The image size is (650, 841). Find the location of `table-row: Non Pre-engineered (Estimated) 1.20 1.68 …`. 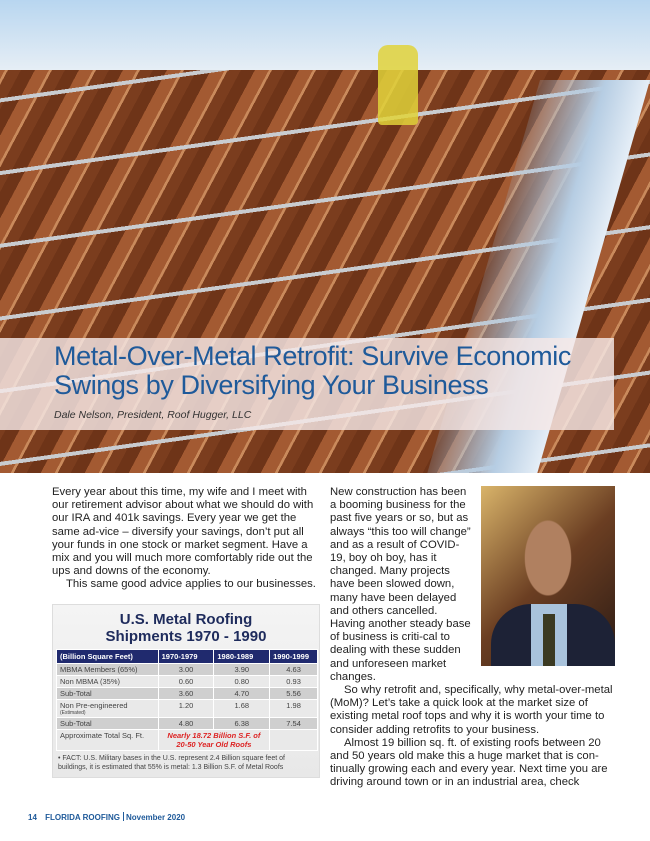

table-row: Non Pre-engineered (Estimated) 1.20 1.68 … is located at coordinates (187, 708).